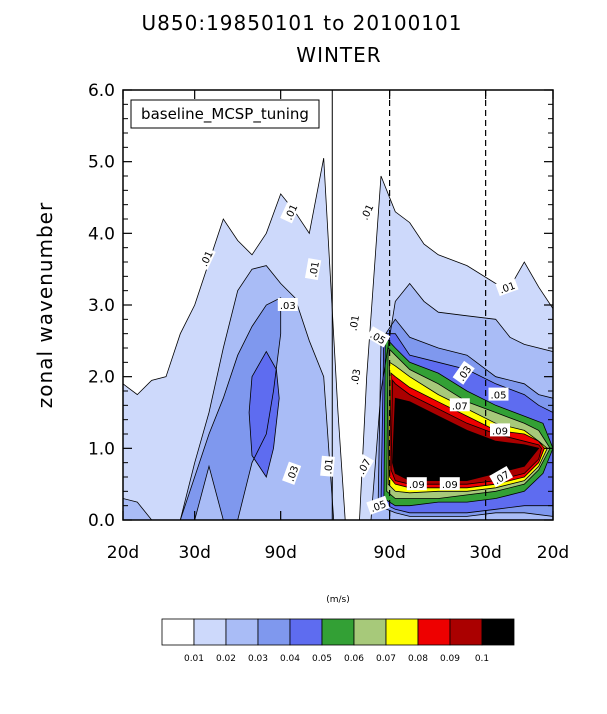  I want to click on legend-box, so click(225, 114).